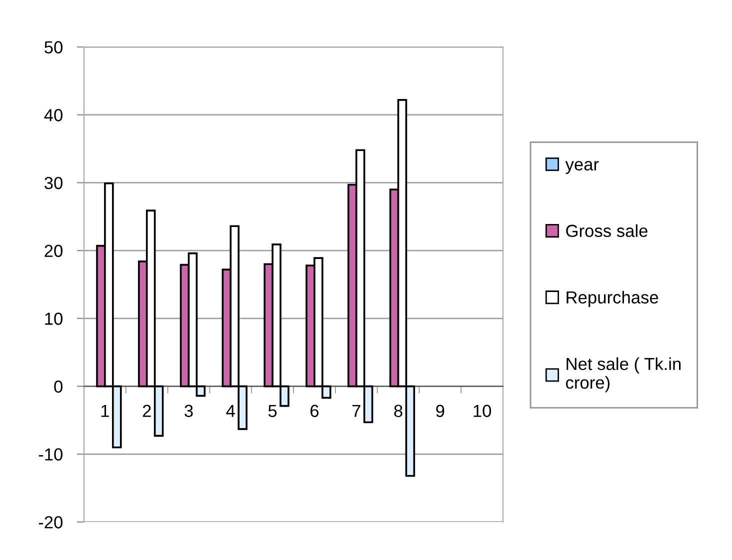 The image size is (732, 560). Describe the element at coordinates (272, 411) in the screenshot. I see `x-tick-label: 5` at that location.